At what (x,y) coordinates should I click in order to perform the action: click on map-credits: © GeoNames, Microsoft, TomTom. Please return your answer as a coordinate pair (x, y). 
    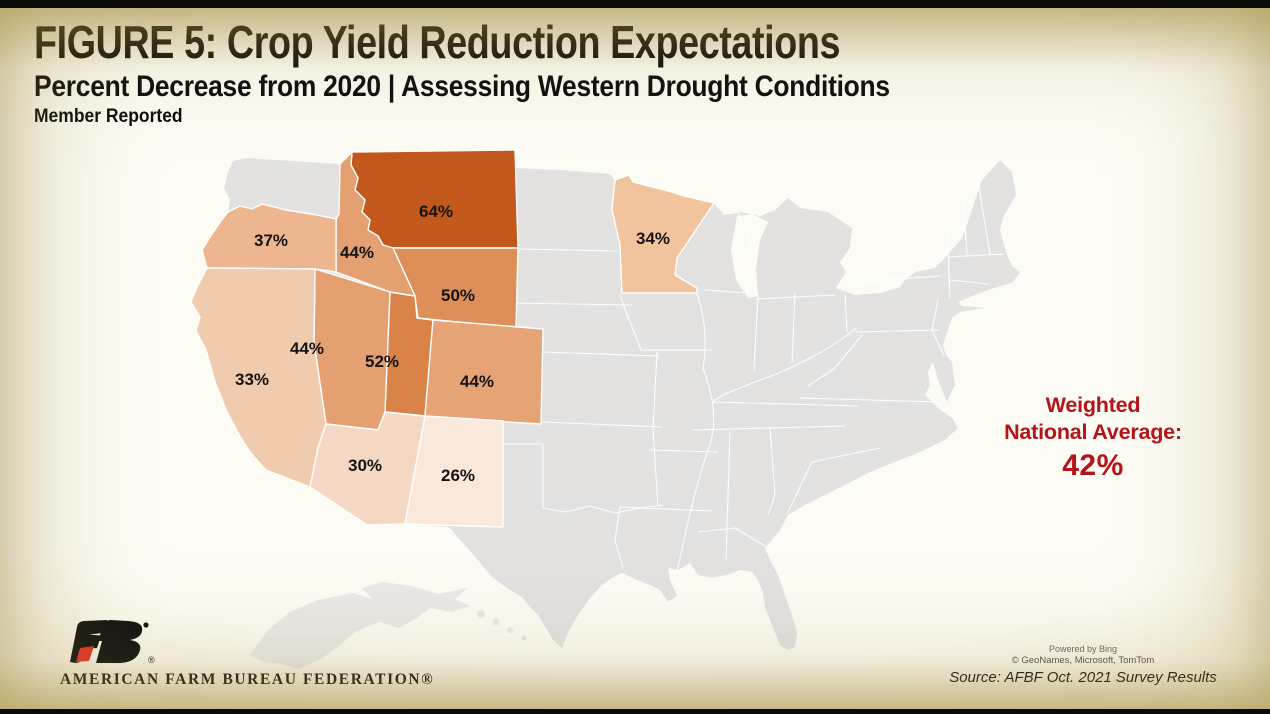
    Looking at the image, I should click on (1083, 660).